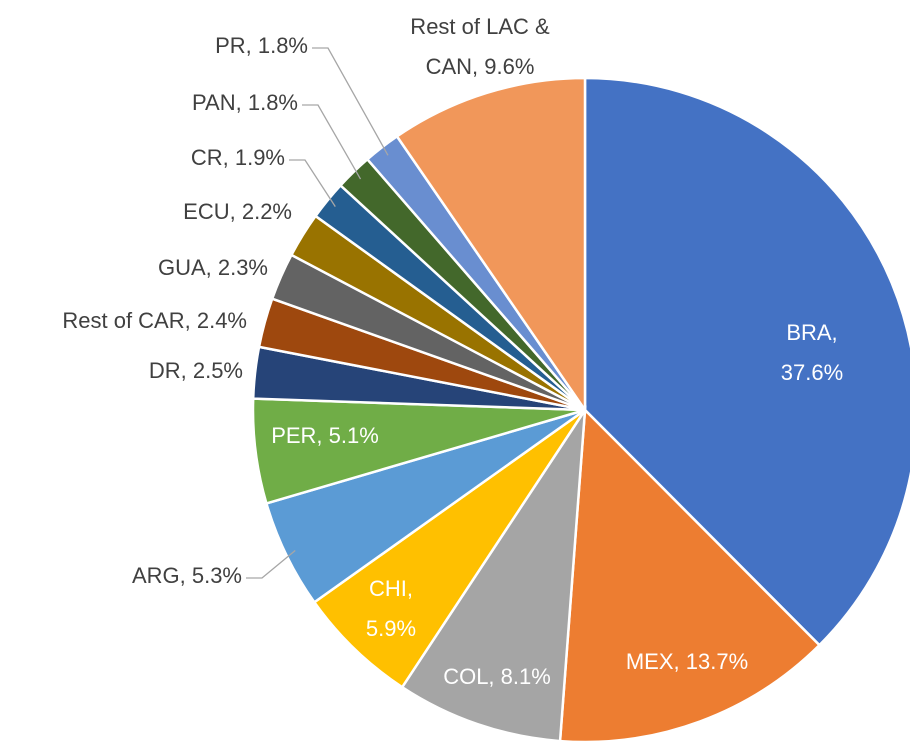 The image size is (910, 741). What do you see at coordinates (480, 46) in the screenshot?
I see `data-label: Rest of LAC & CAN, 9.6%` at bounding box center [480, 46].